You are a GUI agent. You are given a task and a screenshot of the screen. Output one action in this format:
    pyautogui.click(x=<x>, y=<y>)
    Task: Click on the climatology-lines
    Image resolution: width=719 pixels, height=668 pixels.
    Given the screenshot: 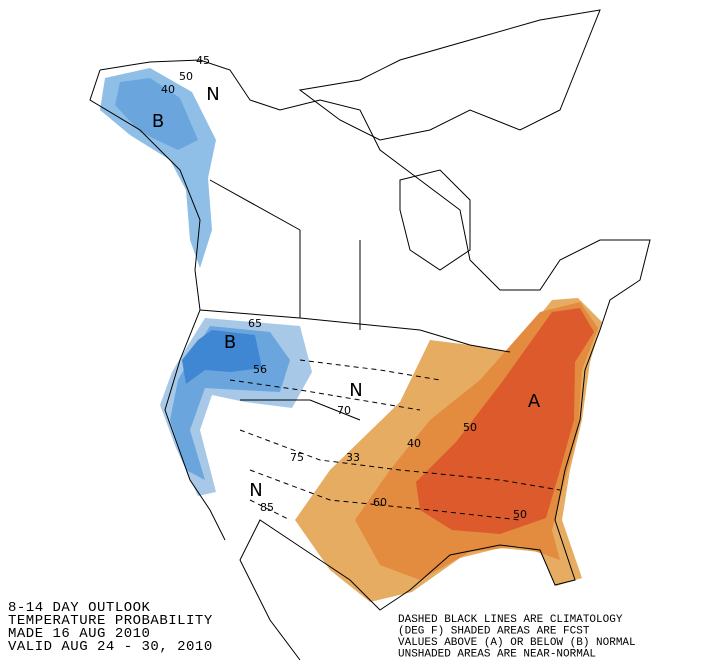 What is the action you would take?
    pyautogui.click(x=395, y=440)
    